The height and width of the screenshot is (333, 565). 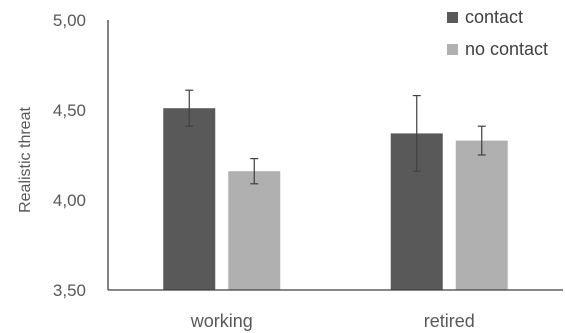 I want to click on y-tick-label: 5,00, so click(x=69, y=20).